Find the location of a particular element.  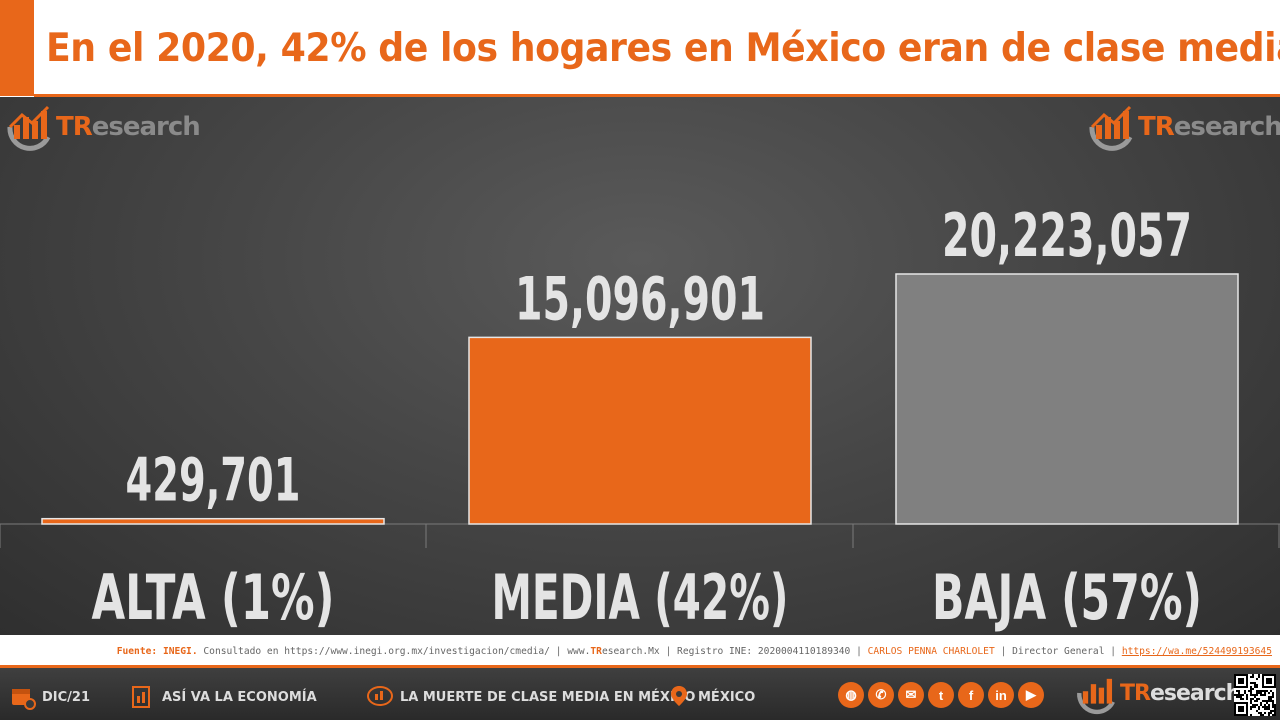

source-author: CARLOS PENNA CHARLOLET is located at coordinates (931, 651).